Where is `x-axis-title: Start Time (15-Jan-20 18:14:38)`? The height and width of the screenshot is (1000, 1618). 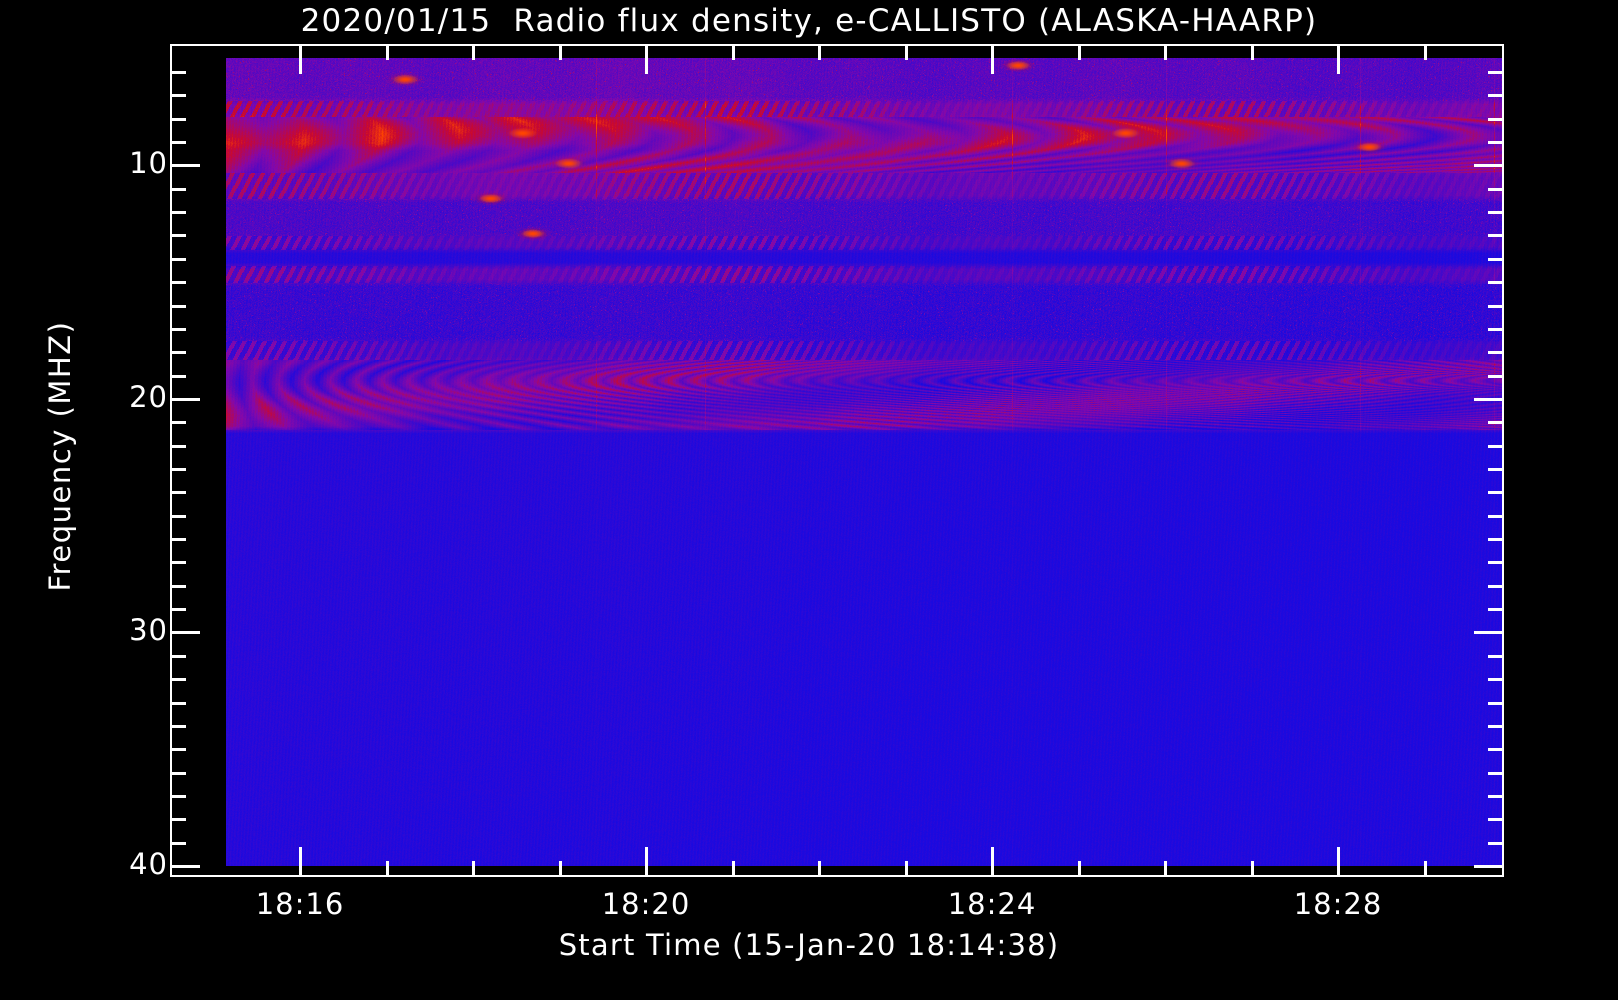
x-axis-title: Start Time (15-Jan-20 18:14:38) is located at coordinates (809, 945).